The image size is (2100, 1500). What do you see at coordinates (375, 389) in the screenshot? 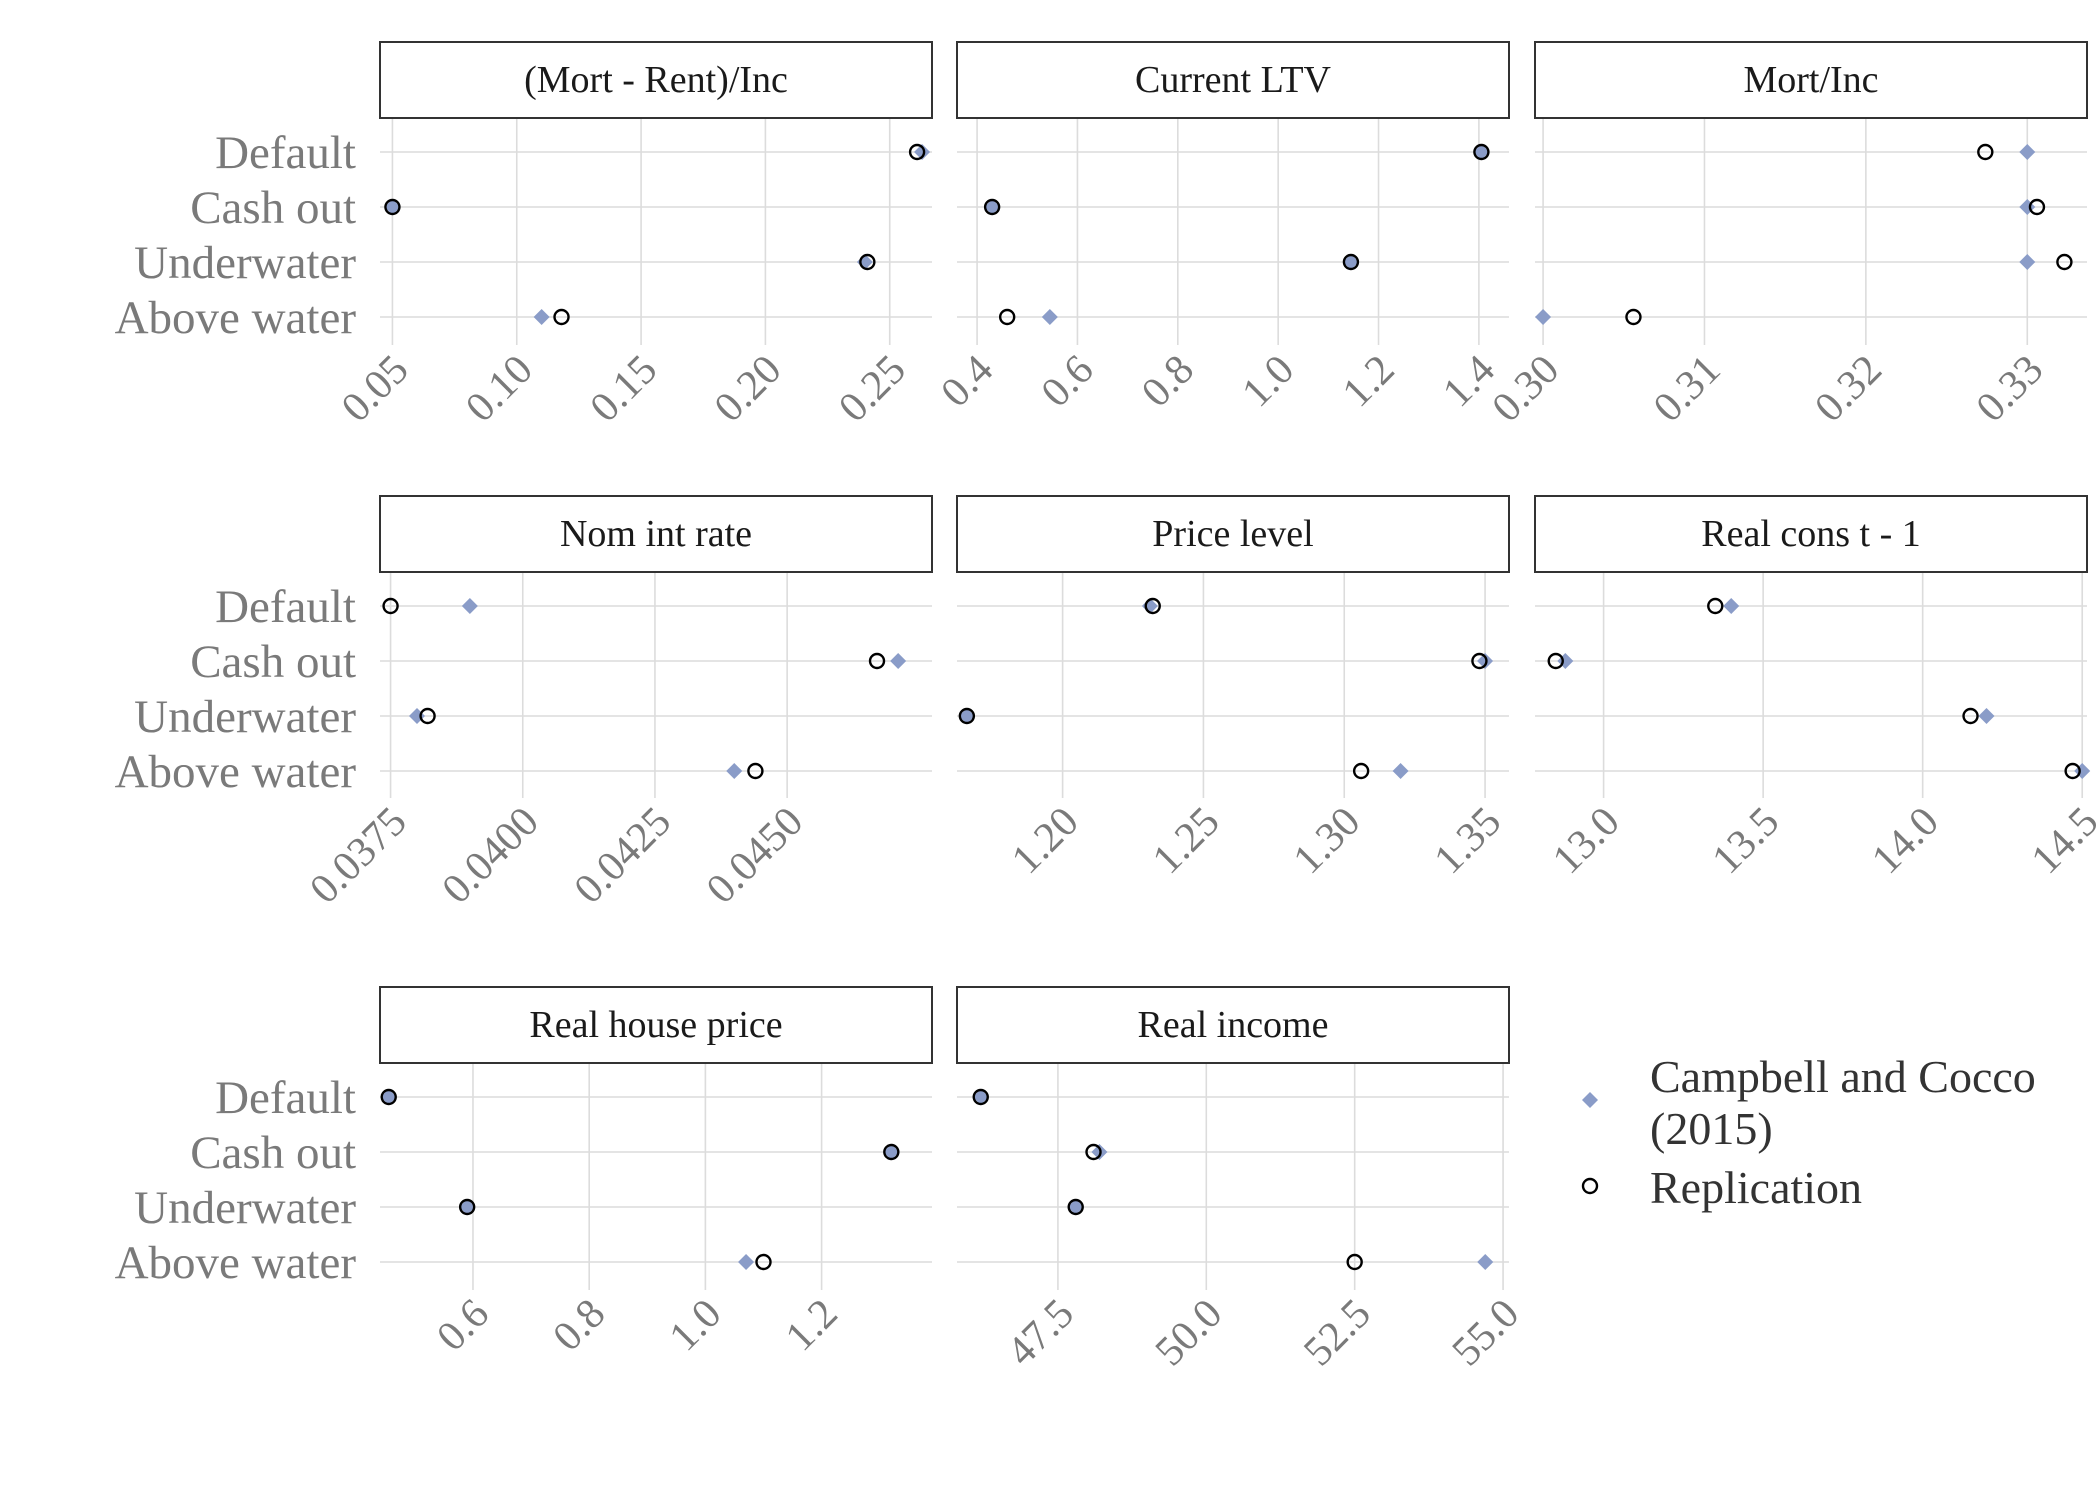
I see `x-tick-label: 0.05` at bounding box center [375, 389].